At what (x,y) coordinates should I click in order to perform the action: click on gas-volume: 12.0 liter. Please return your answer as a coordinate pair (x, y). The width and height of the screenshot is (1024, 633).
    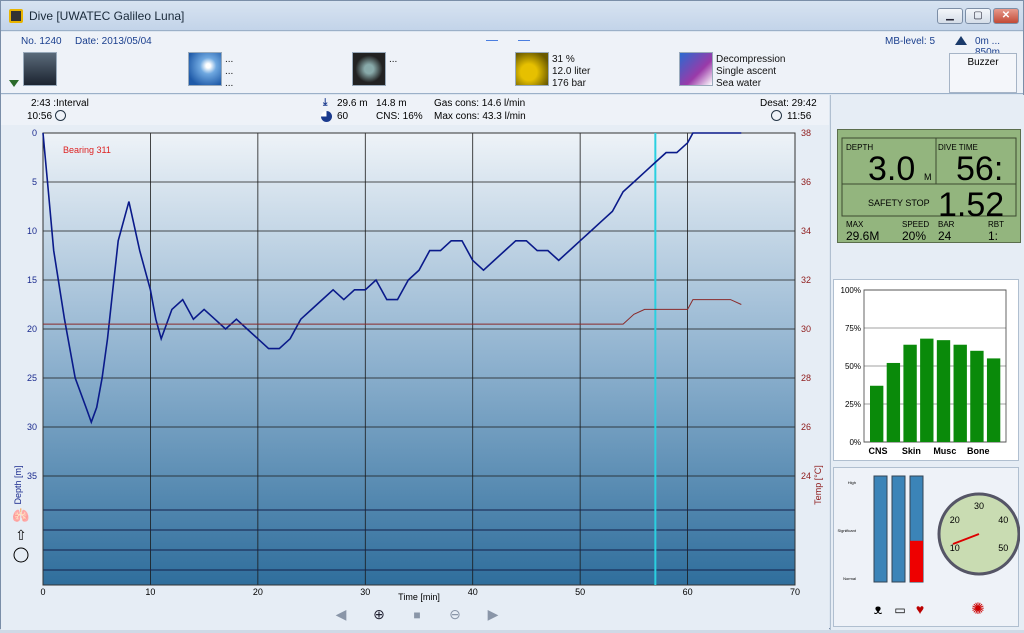
    Looking at the image, I should click on (571, 71).